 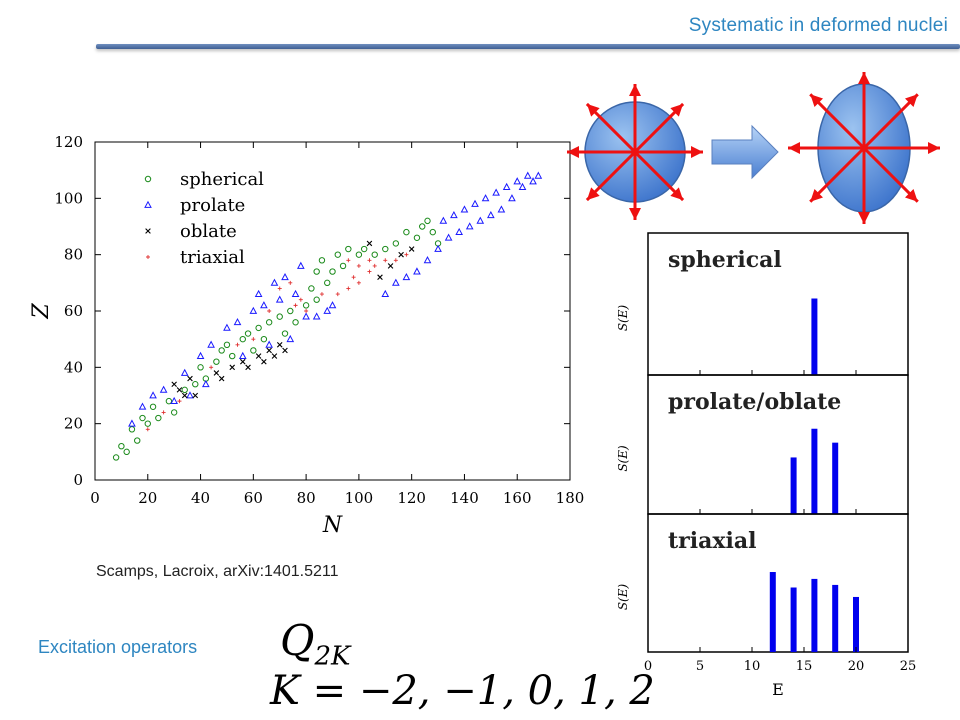 I want to click on deformed-arrows-icon, so click(x=864, y=148).